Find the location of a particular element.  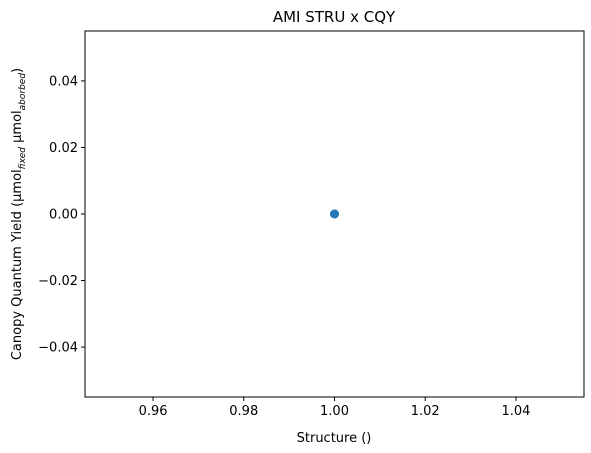

x-tick-label: 0.98 is located at coordinates (243, 411).